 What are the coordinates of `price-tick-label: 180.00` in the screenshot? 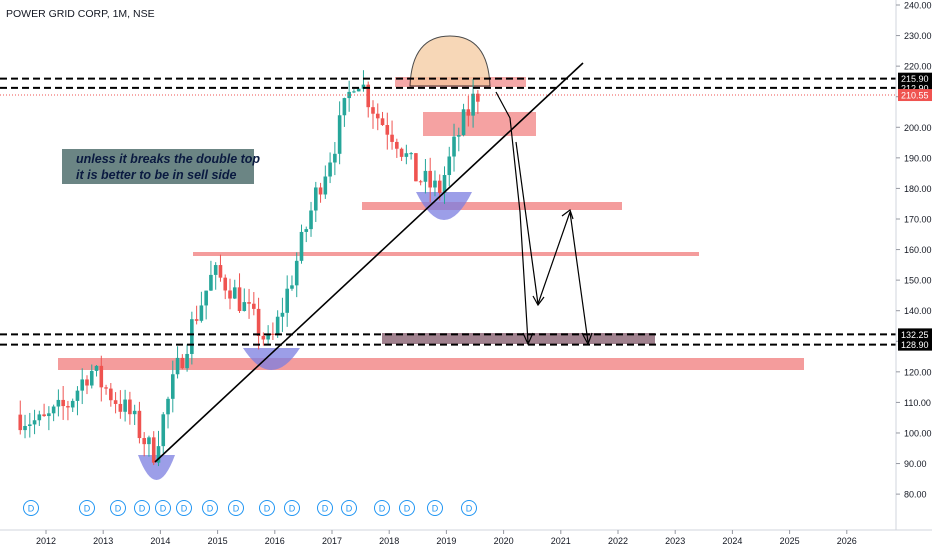 It's located at (918, 189).